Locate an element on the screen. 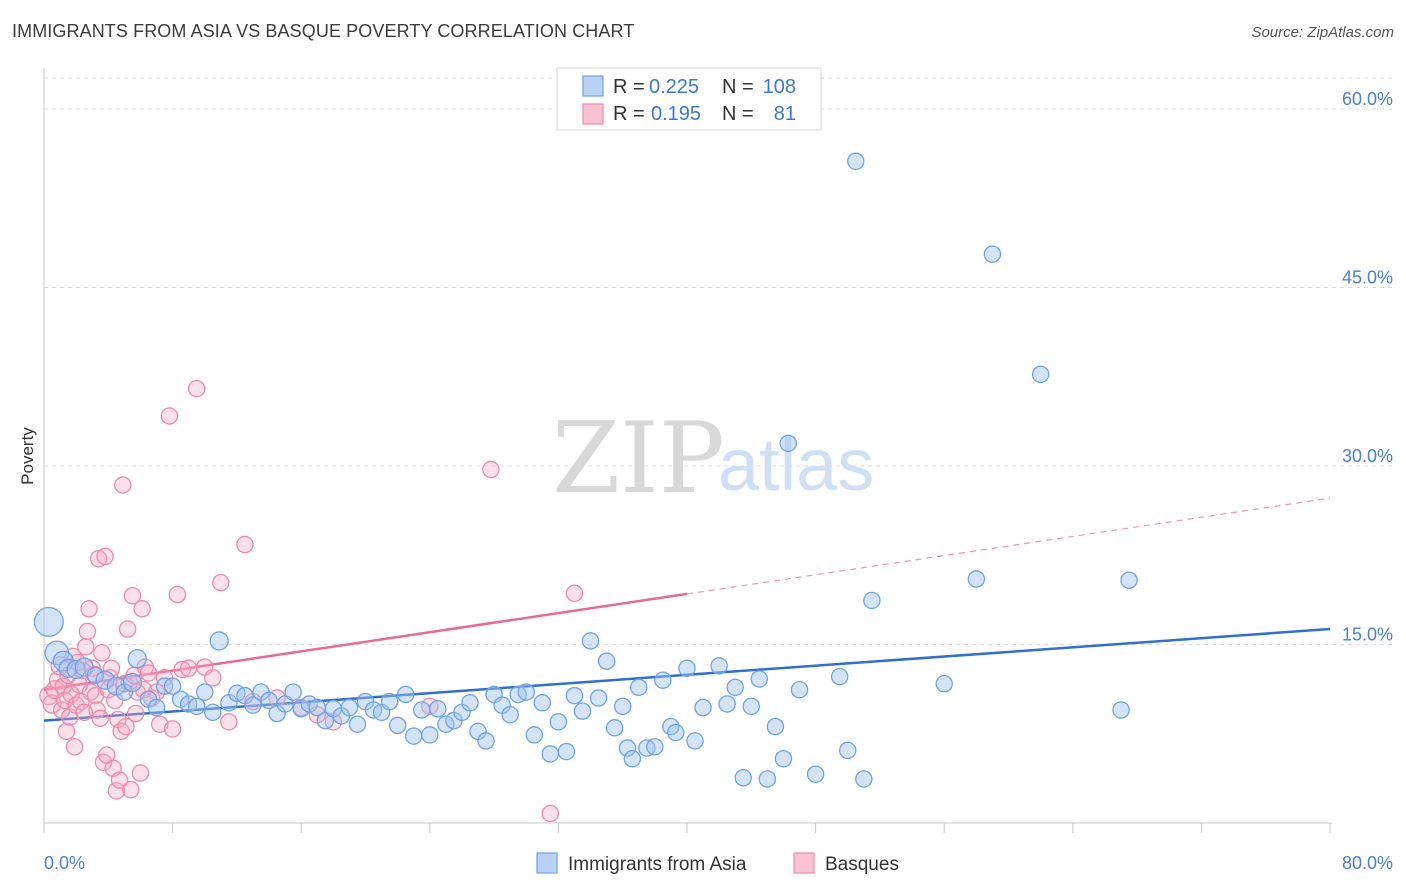  legend-n-value-asia: 108 is located at coordinates (779, 87).